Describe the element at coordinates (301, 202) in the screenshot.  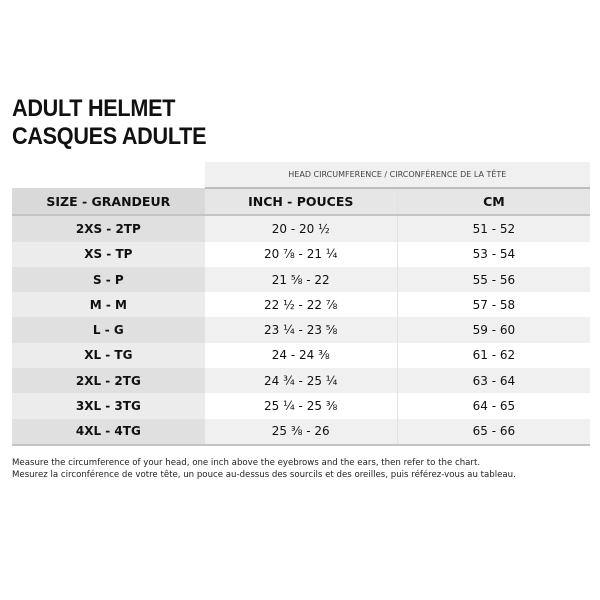
I see `column-header-inch: INCH - POUCES` at that location.